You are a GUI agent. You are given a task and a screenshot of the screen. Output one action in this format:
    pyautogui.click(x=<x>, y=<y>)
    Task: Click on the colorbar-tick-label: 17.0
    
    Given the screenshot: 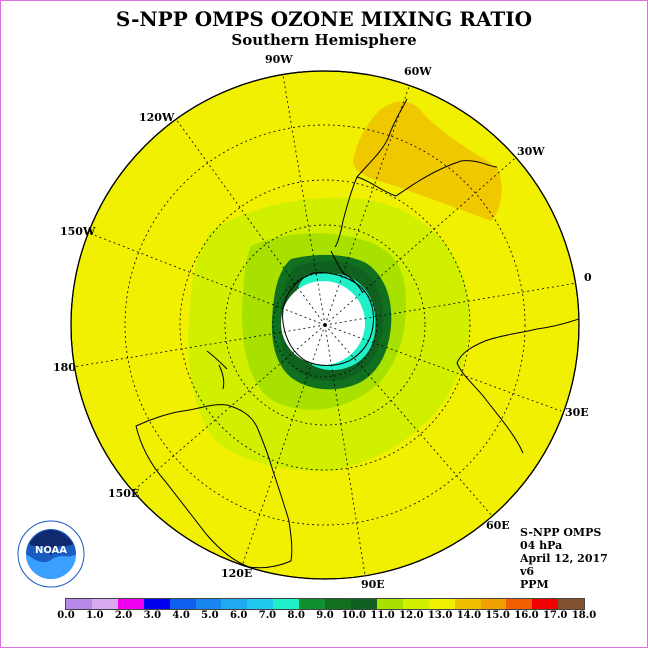 What is the action you would take?
    pyautogui.click(x=555, y=615)
    